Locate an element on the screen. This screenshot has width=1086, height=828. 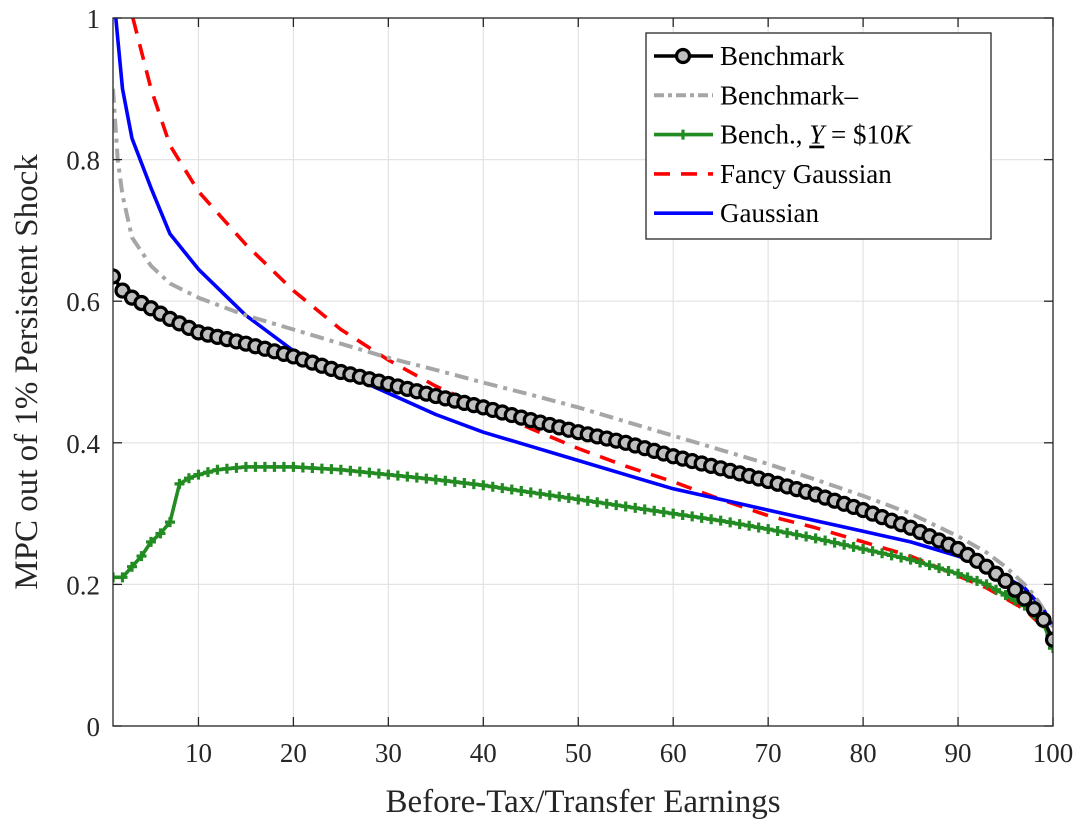
x-tick-label: 20 is located at coordinates (293, 753).